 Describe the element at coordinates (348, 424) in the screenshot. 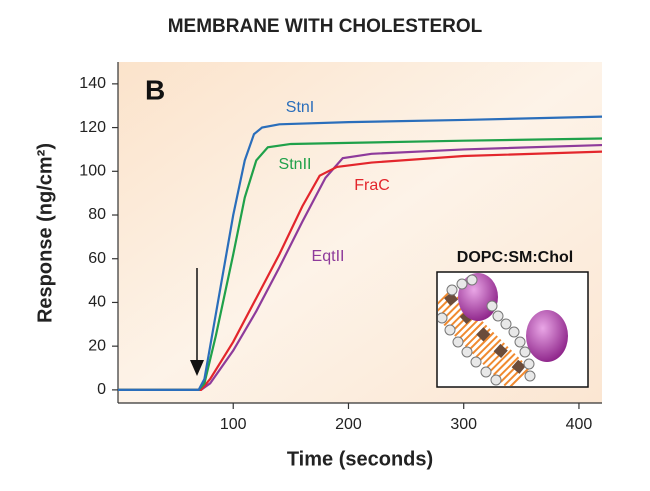

I see `x-tick-label: 200` at that location.